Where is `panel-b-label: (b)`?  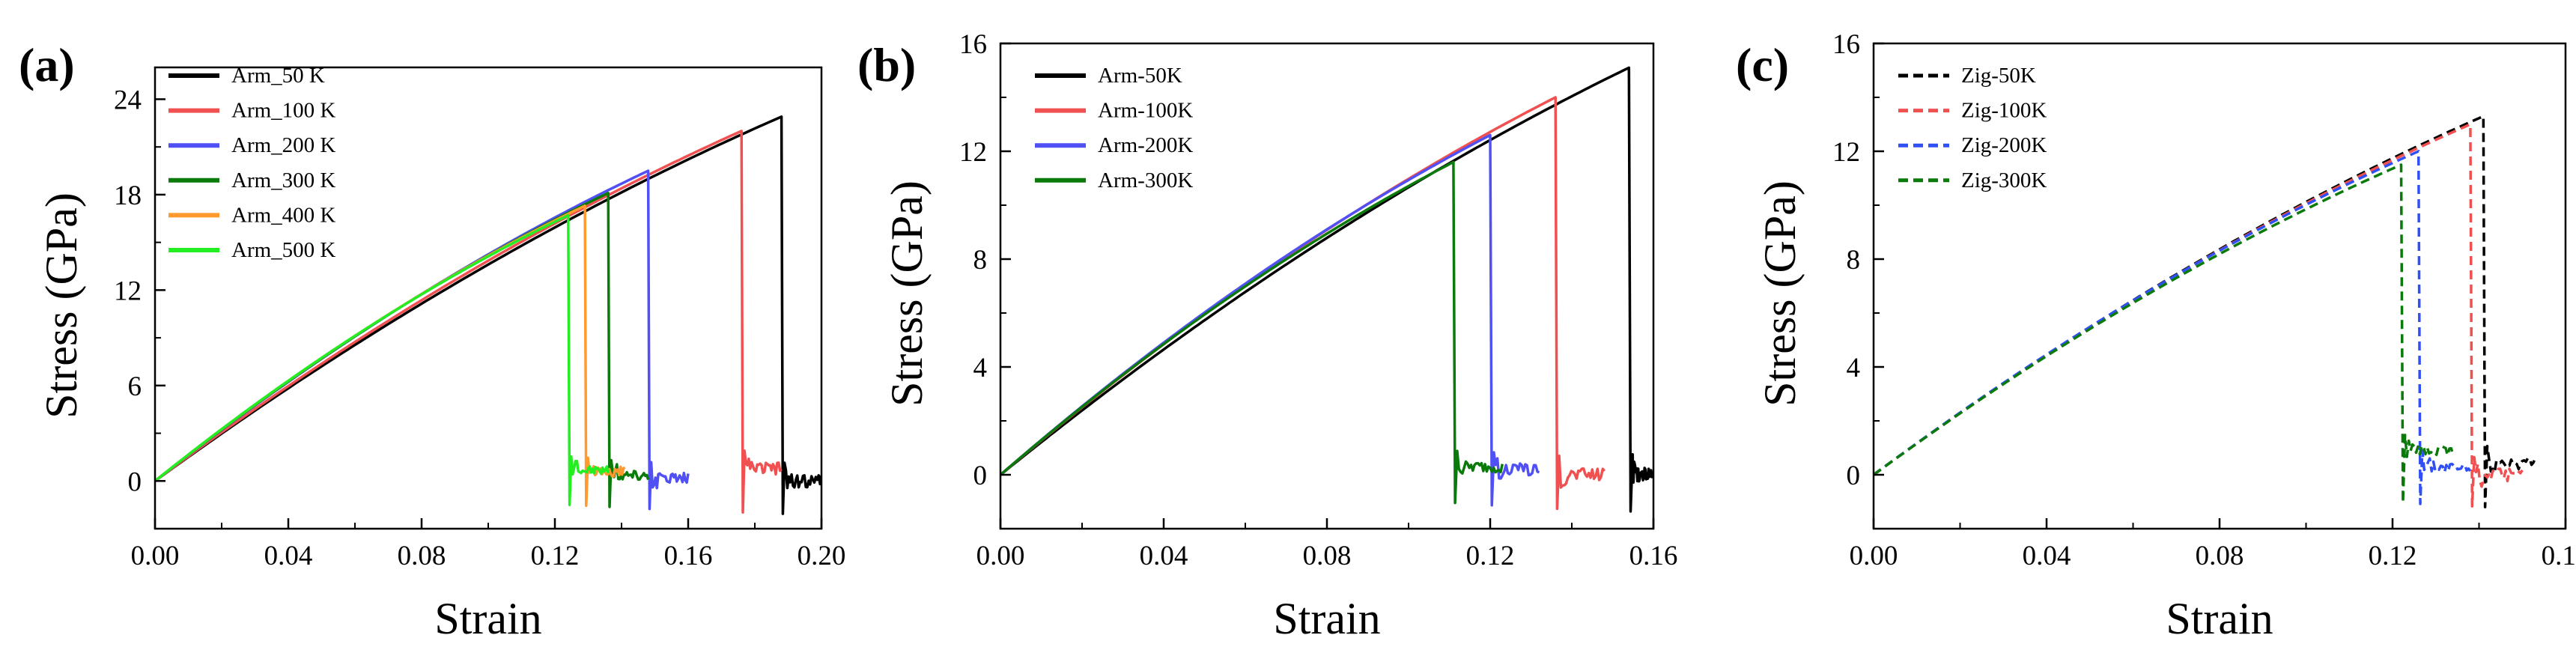 panel-b-label: (b) is located at coordinates (886, 64).